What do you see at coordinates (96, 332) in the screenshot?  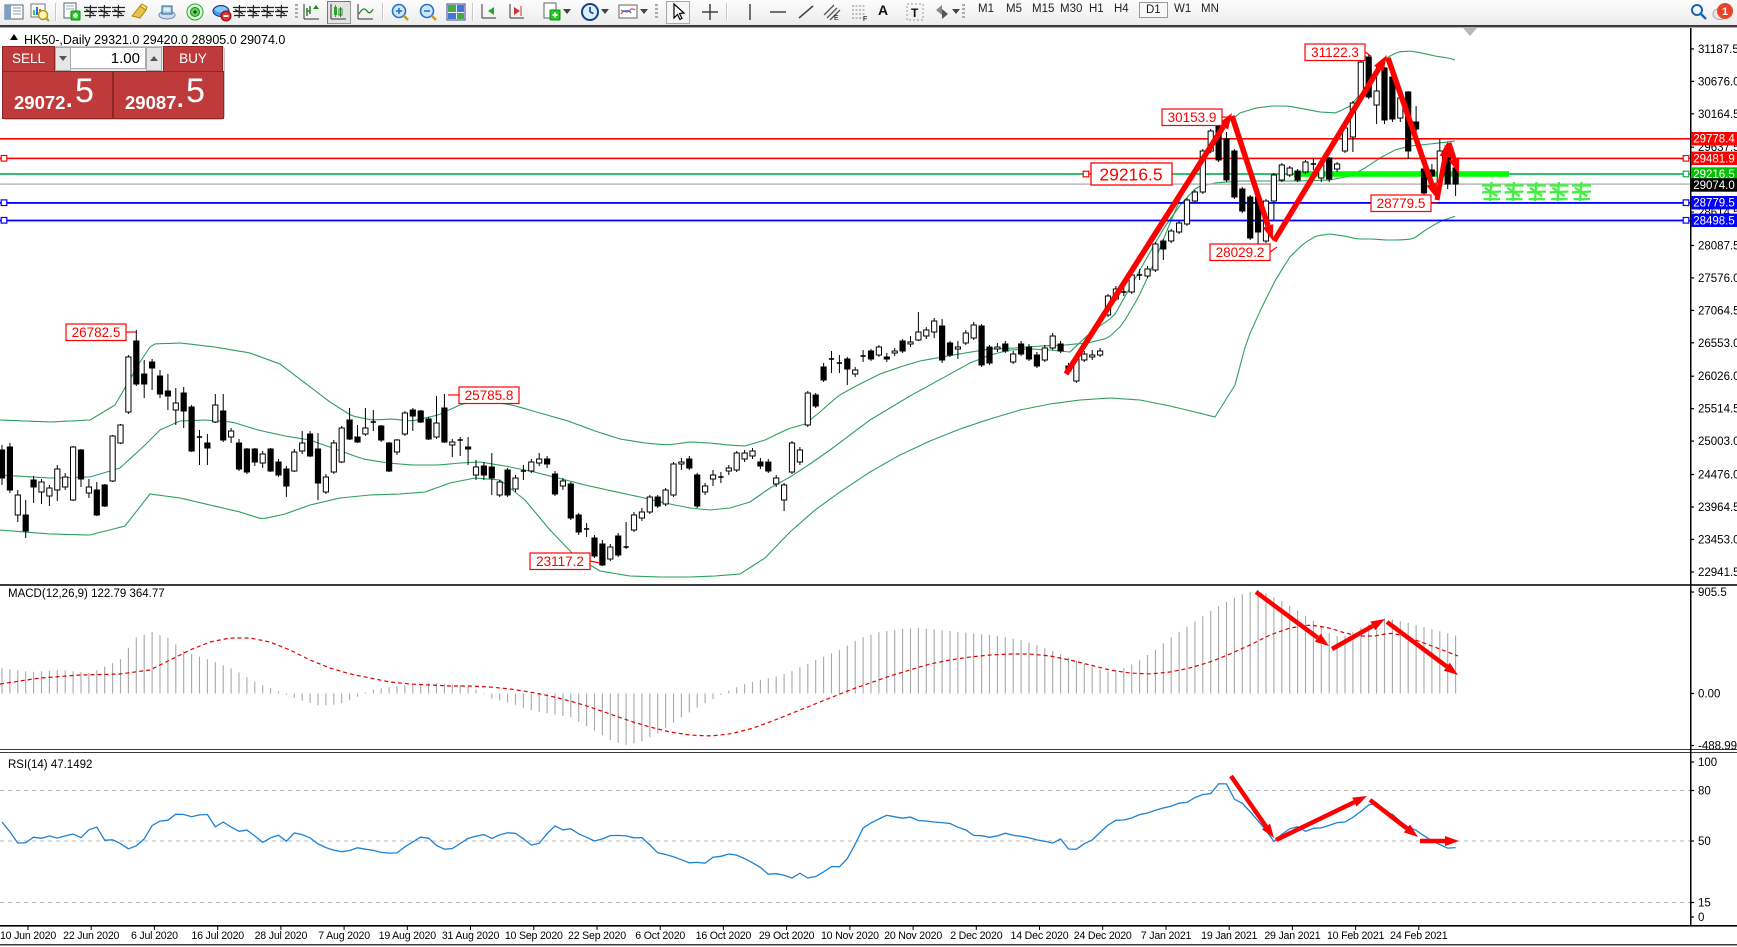 I see `svg-text: 26782.5` at bounding box center [96, 332].